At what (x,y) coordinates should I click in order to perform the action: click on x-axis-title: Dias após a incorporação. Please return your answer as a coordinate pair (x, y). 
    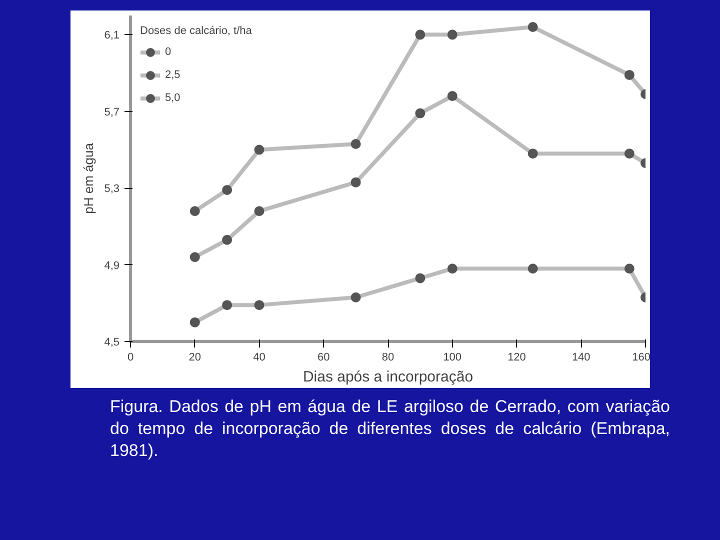
    Looking at the image, I should click on (388, 377).